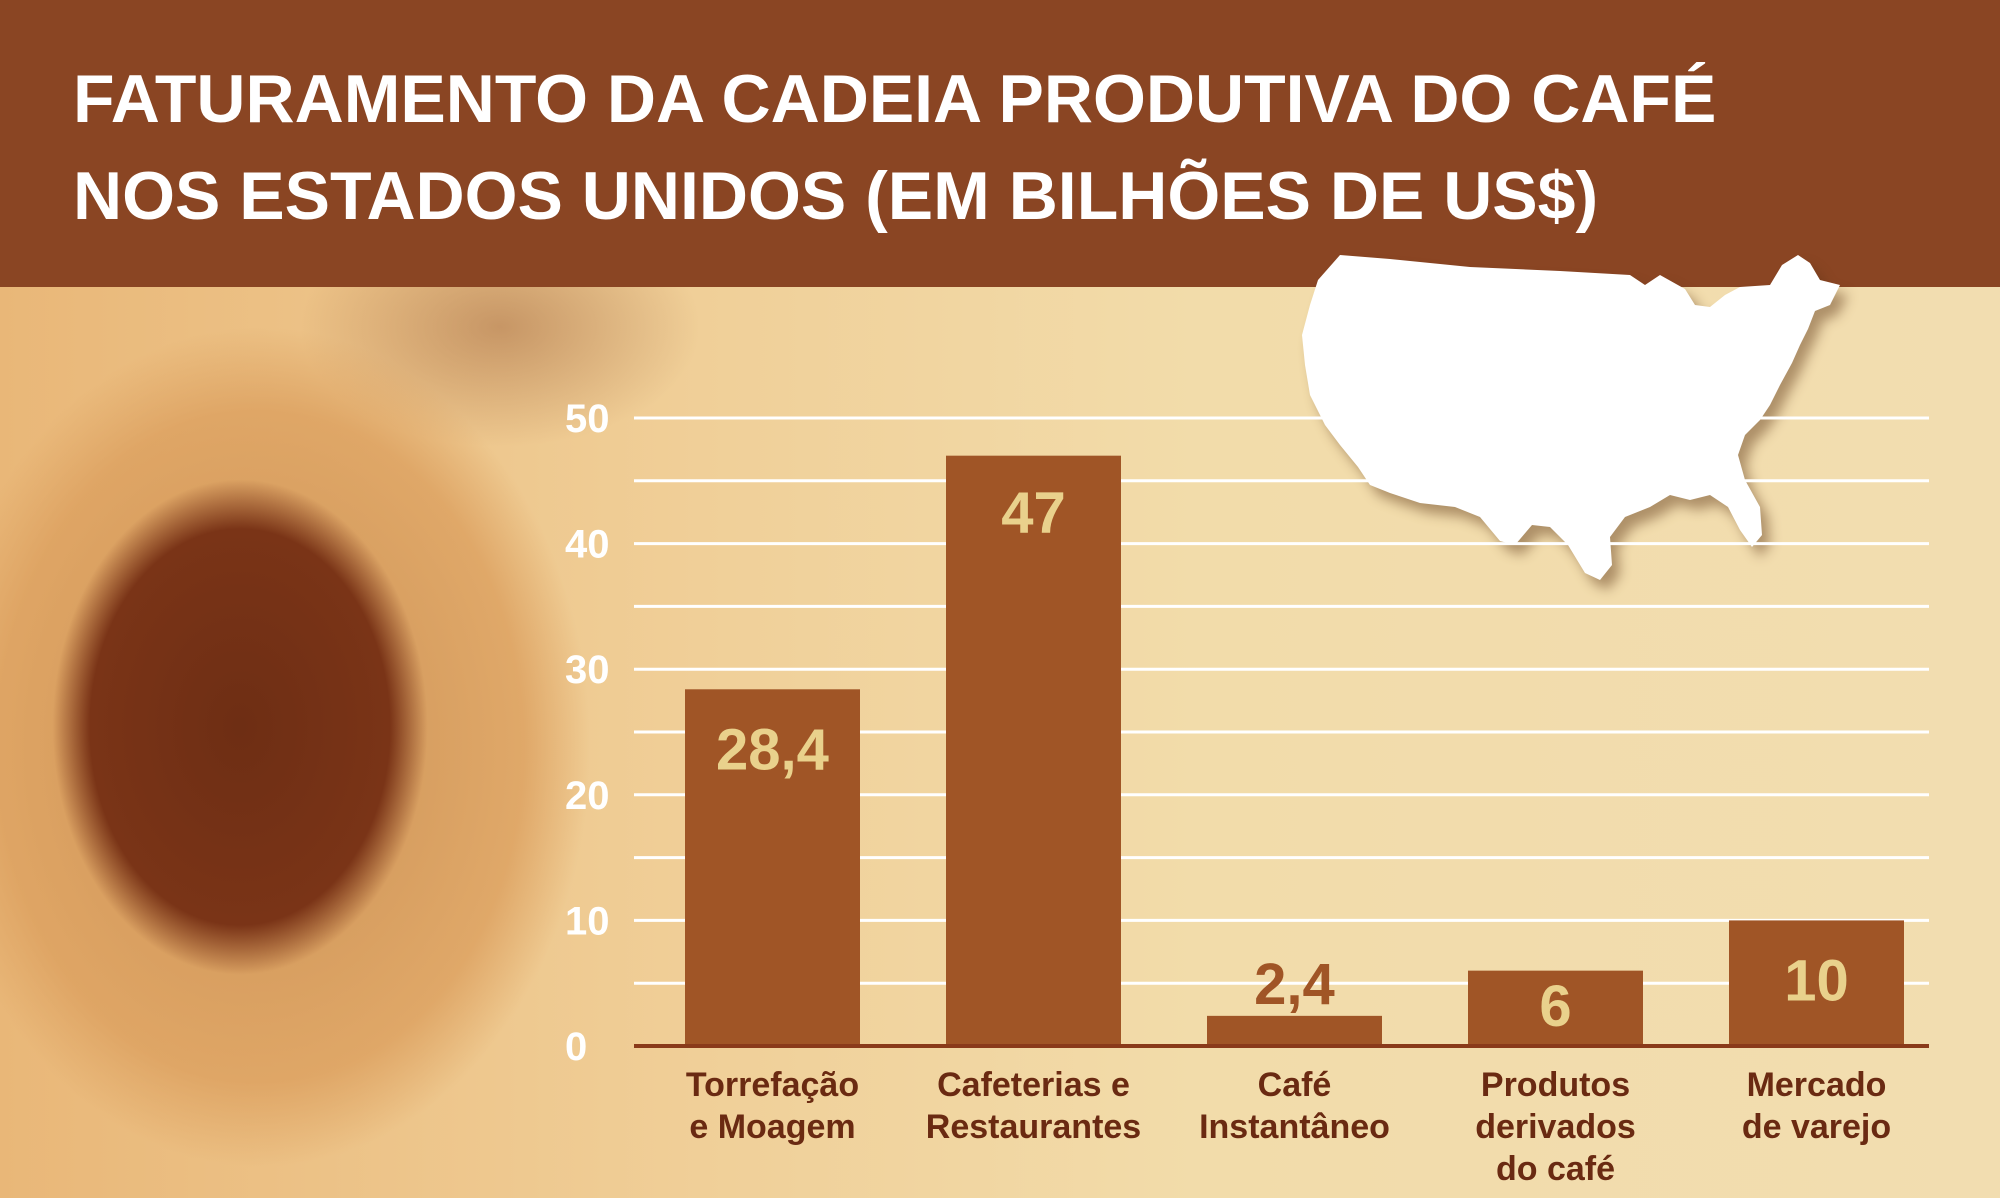 The image size is (2000, 1198). Describe the element at coordinates (772, 749) in the screenshot. I see `bar-value-label: 28,4` at that location.